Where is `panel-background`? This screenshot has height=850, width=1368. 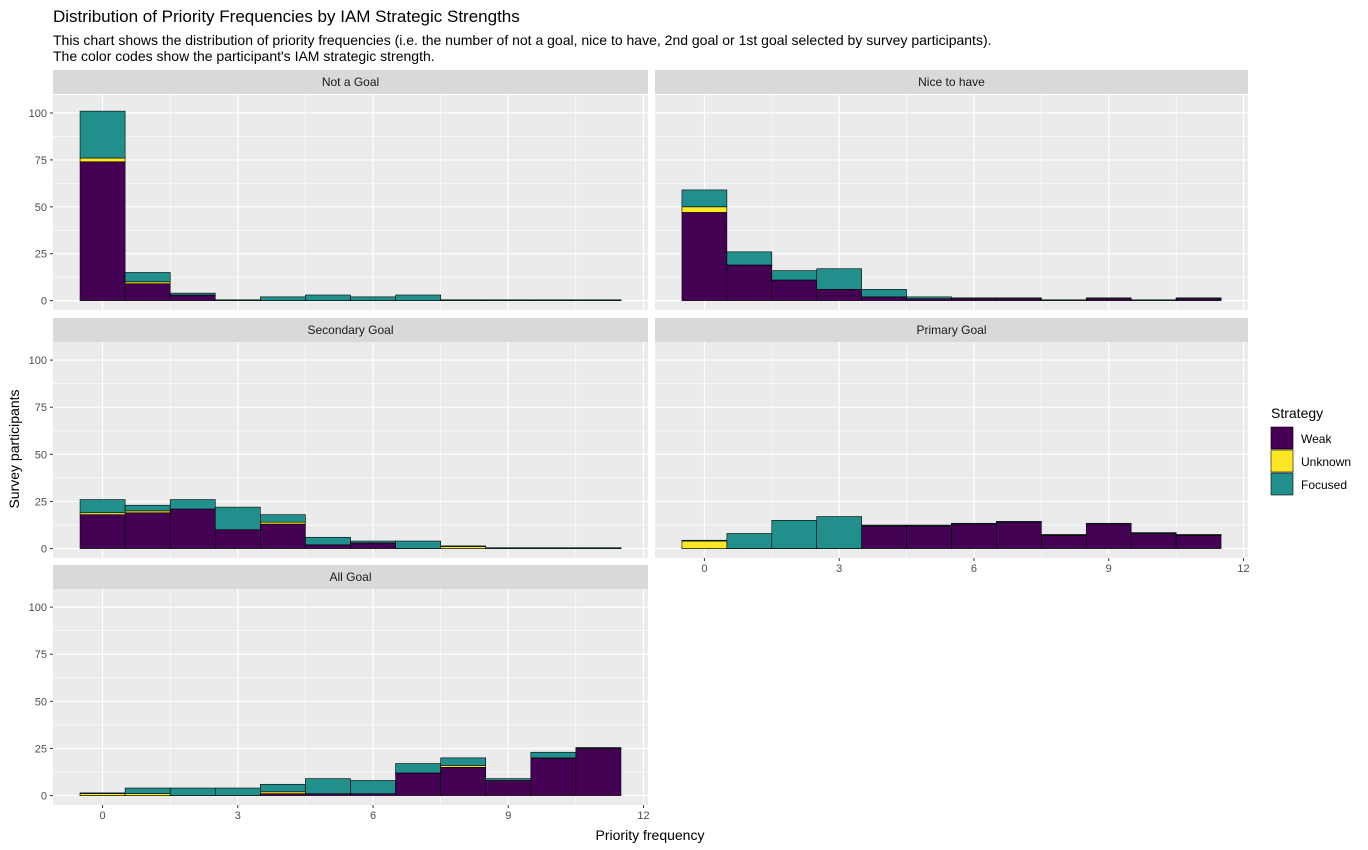
panel-background is located at coordinates (951, 450).